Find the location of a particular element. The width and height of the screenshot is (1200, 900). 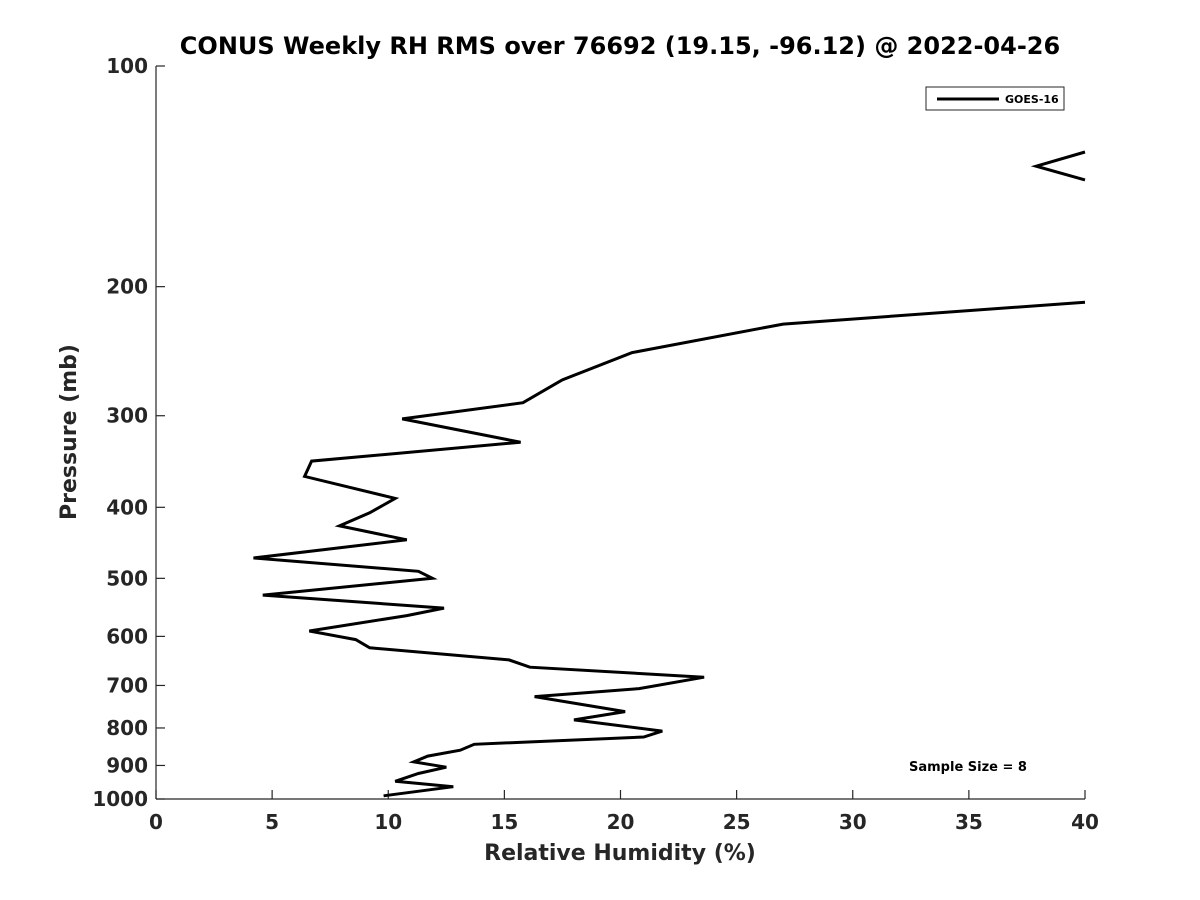

x-tick-label: 35 is located at coordinates (969, 822).